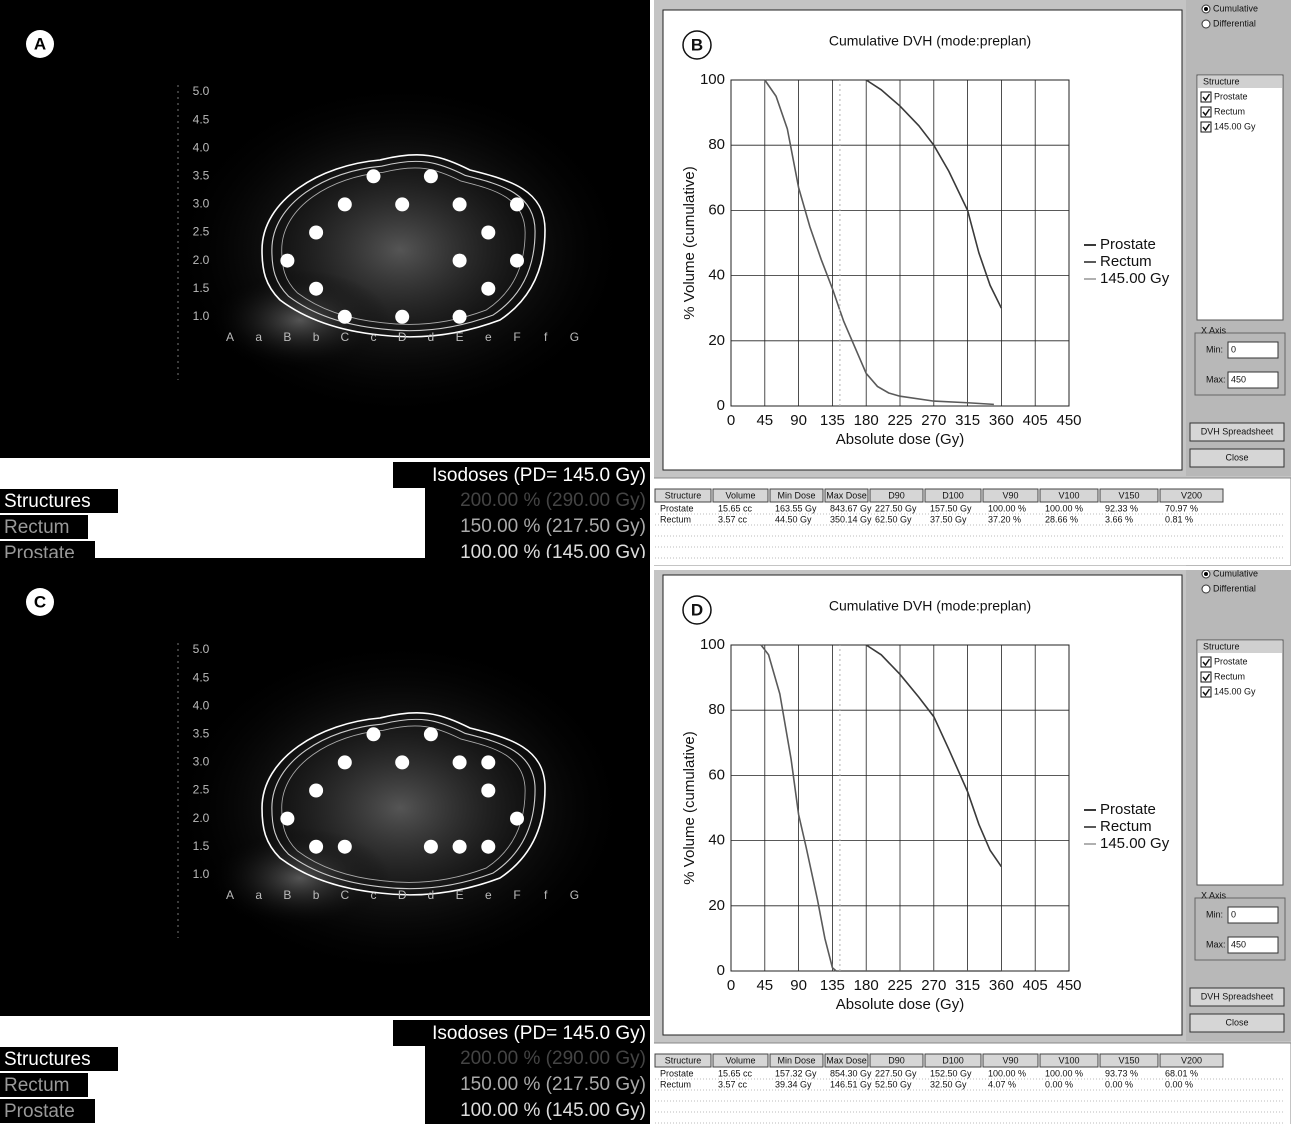 The image size is (1291, 1124). I want to click on isodose-title-bg, so click(521, 475).